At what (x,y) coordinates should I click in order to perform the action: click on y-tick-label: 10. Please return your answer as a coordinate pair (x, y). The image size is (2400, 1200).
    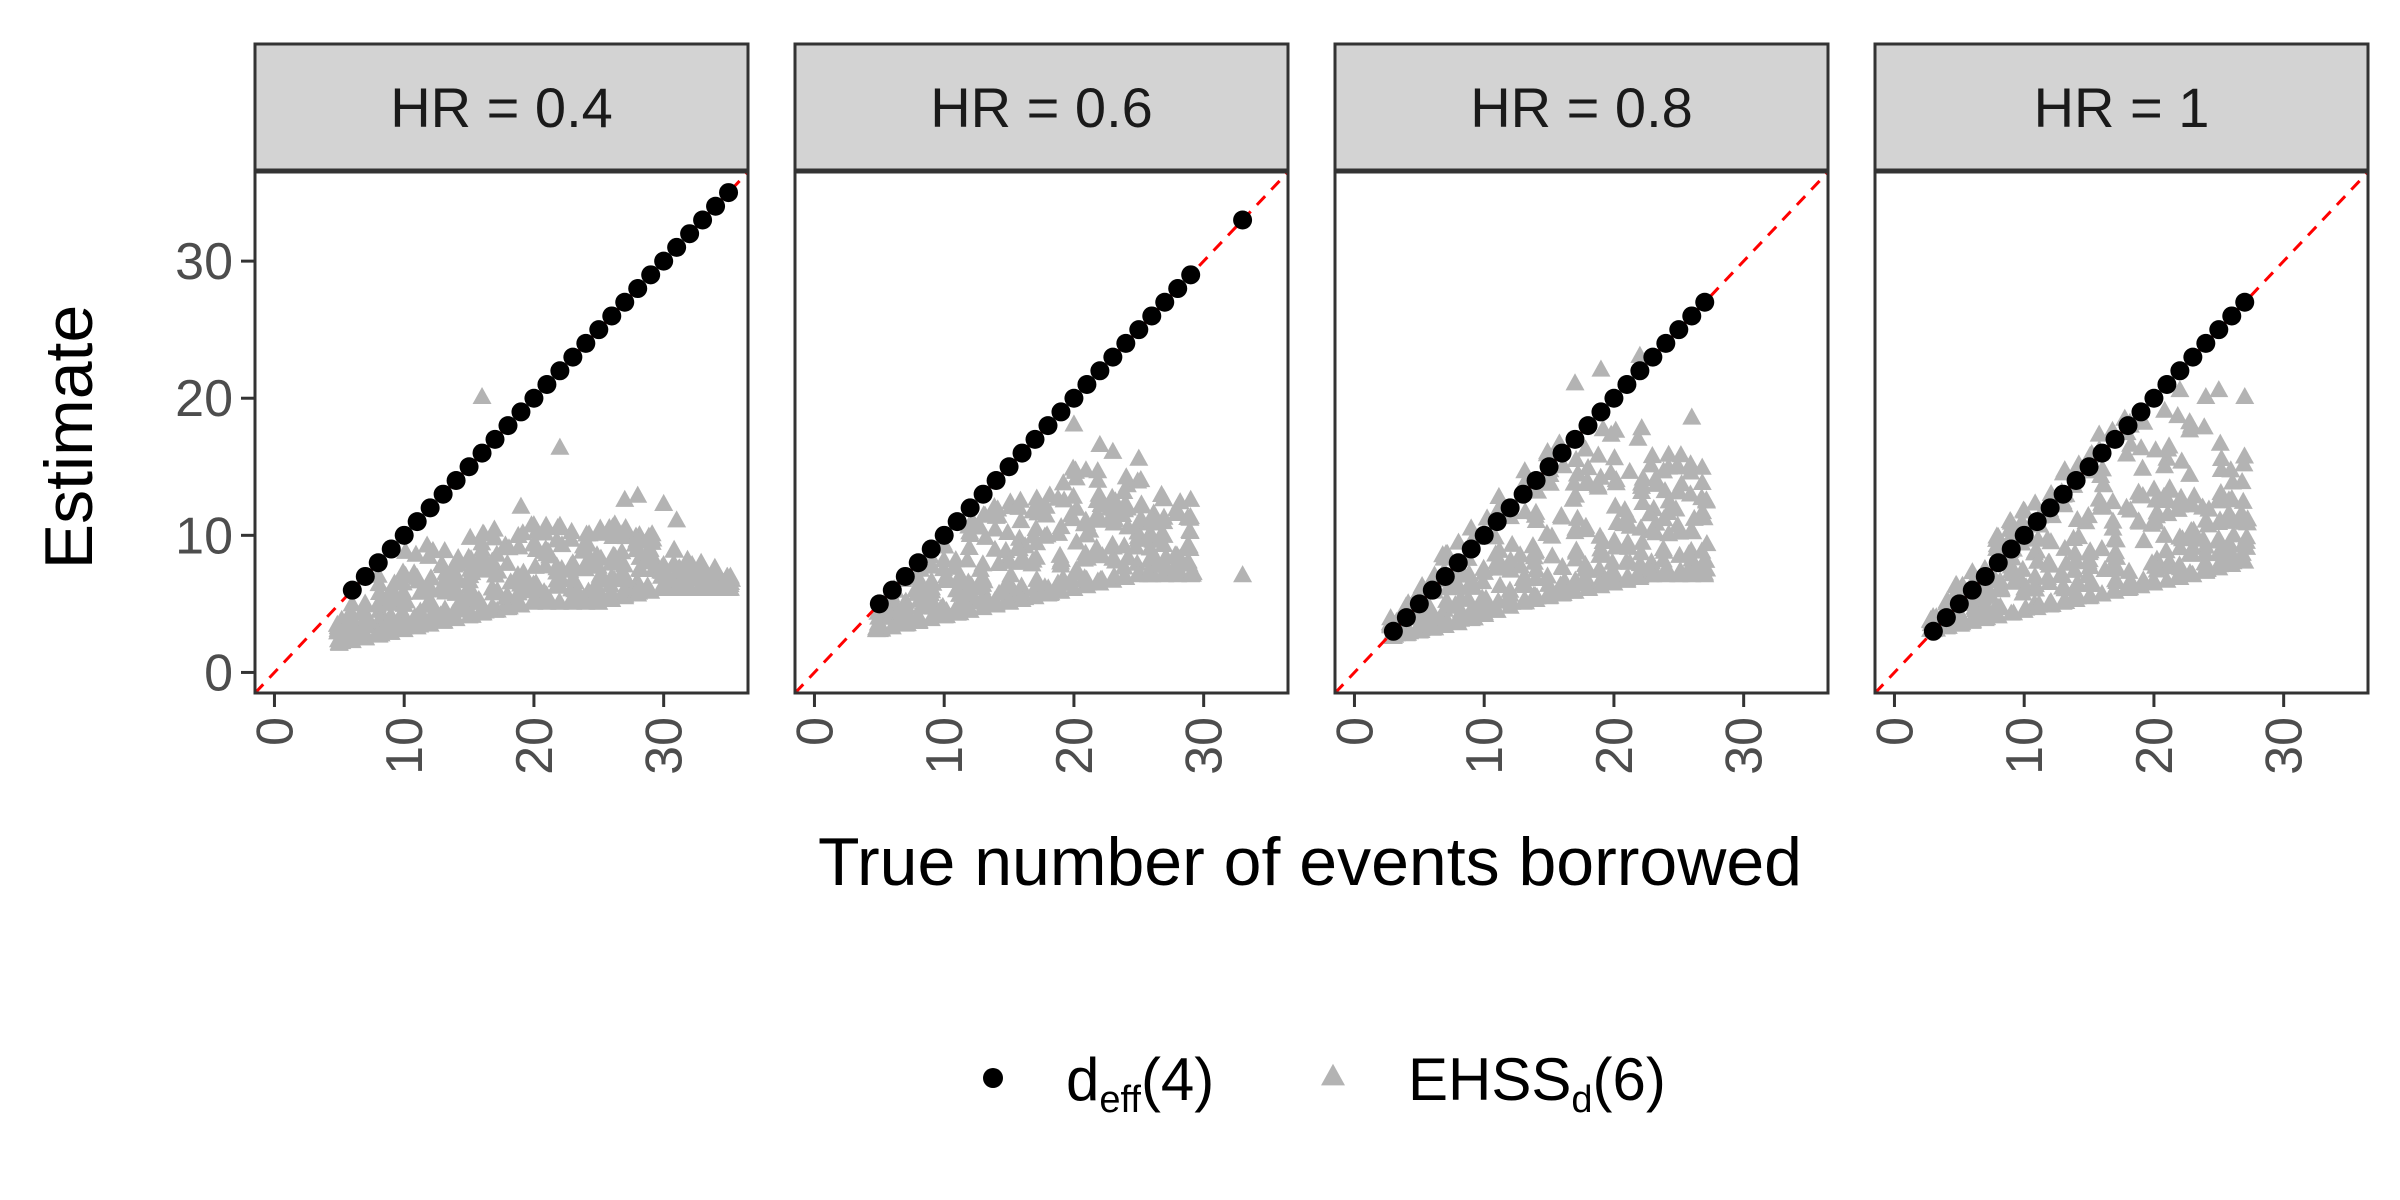
    Looking at the image, I should click on (204, 536).